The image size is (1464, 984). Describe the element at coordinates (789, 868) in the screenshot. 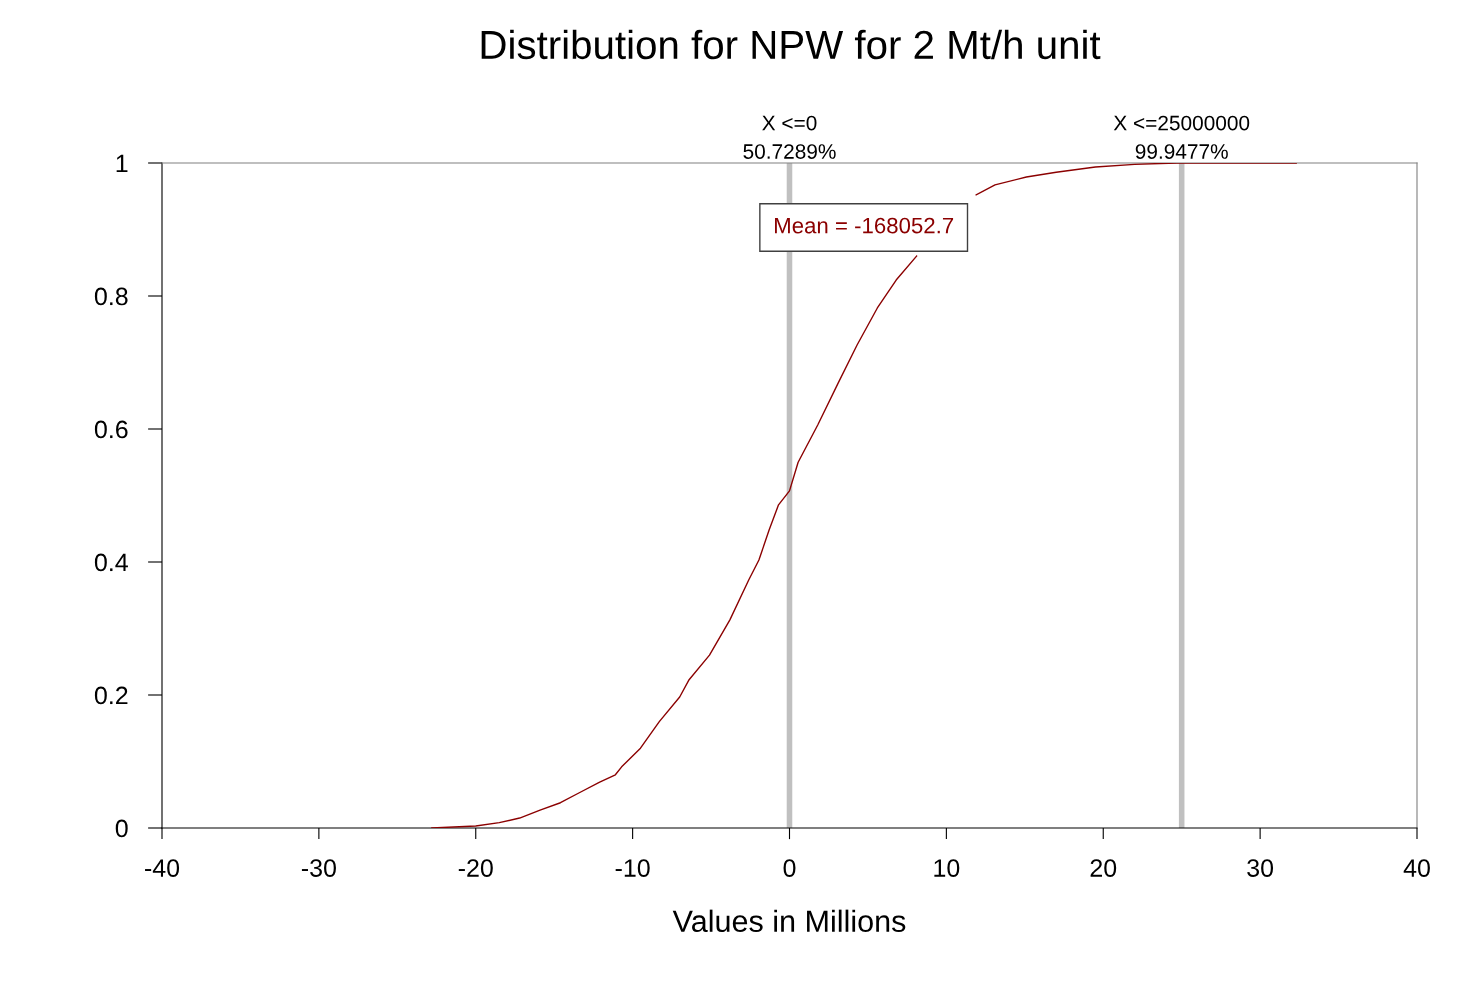

I see `x-tick-label: 0` at that location.